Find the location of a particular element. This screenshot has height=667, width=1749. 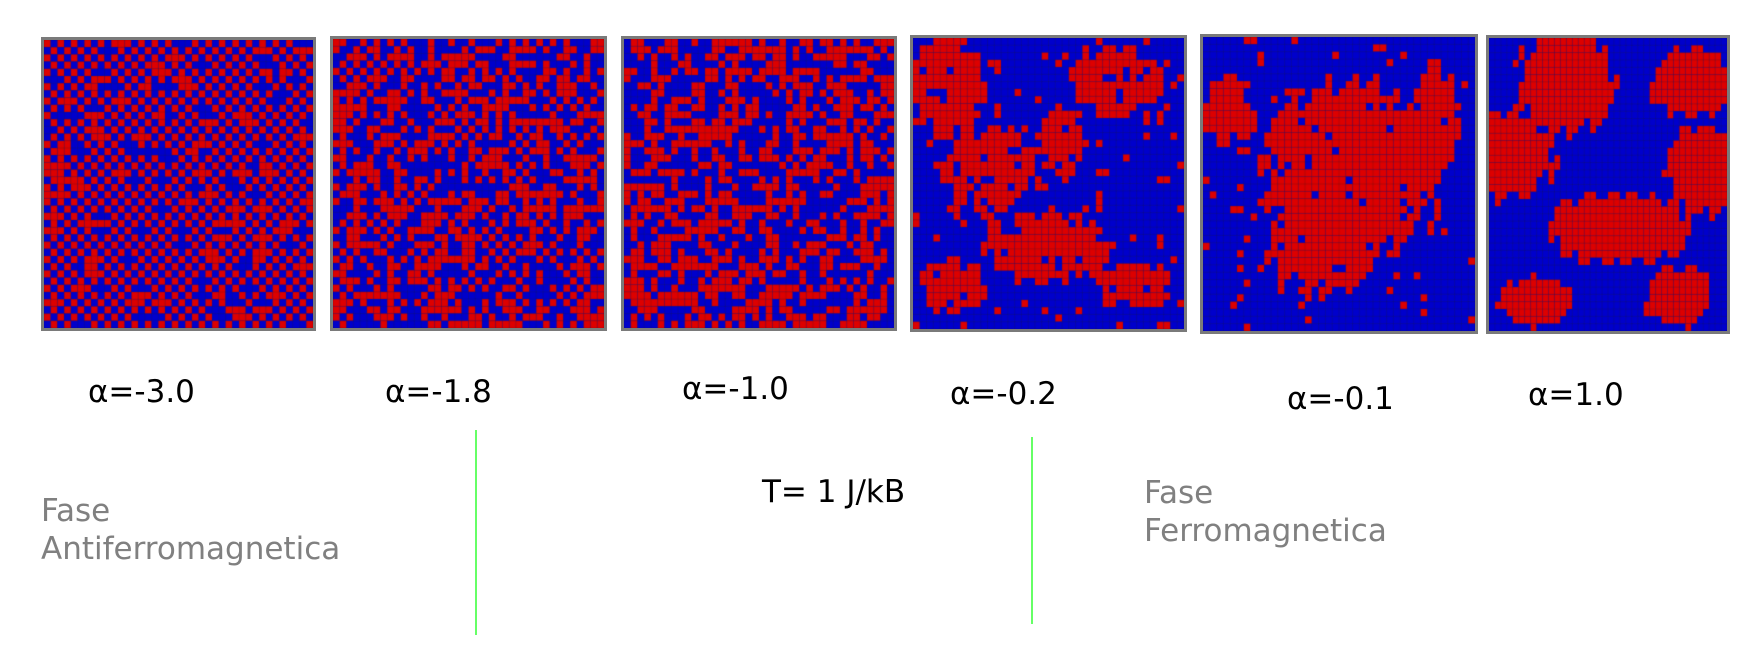

alpha-label-2: α=-1.8 is located at coordinates (438, 392).